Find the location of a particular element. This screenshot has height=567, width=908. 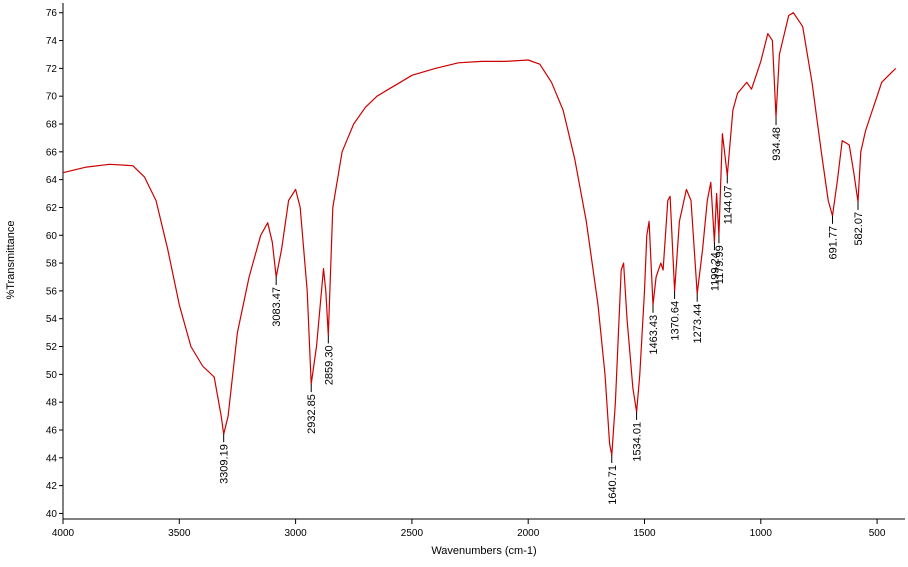

peak-label: 582.07 is located at coordinates (859, 229).